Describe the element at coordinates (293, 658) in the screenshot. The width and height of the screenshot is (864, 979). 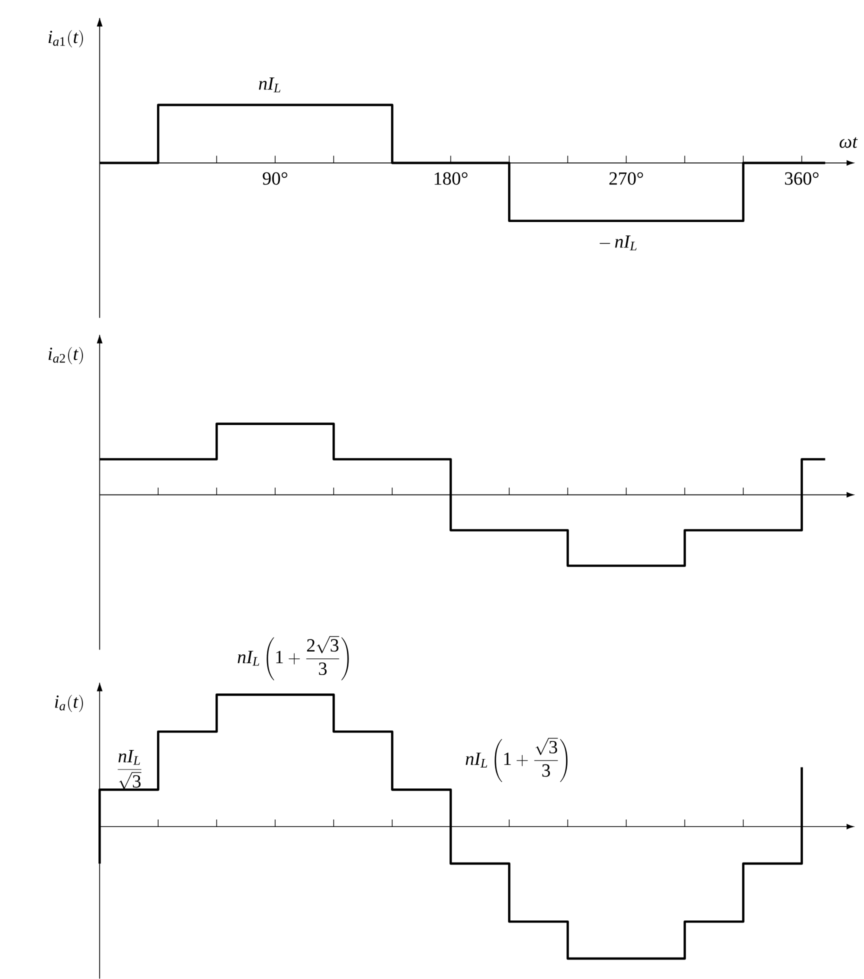
I see `text: $nI_L\left(1+\frac{2\sqrt{3}}{3}\right)$` at that location.